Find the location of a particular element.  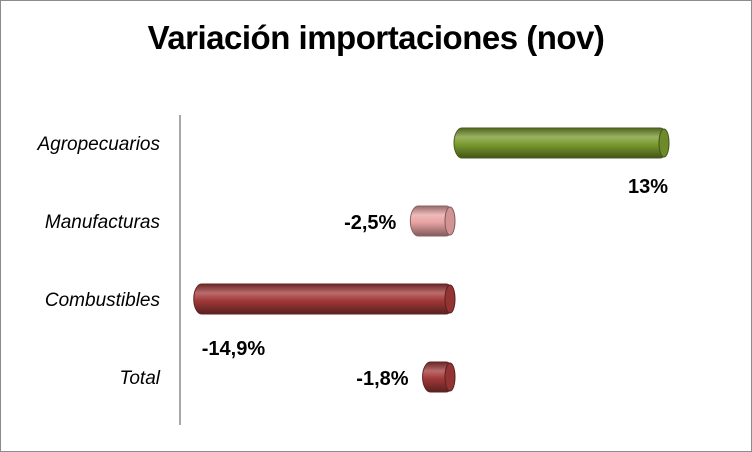

bar-total is located at coordinates (439, 377).